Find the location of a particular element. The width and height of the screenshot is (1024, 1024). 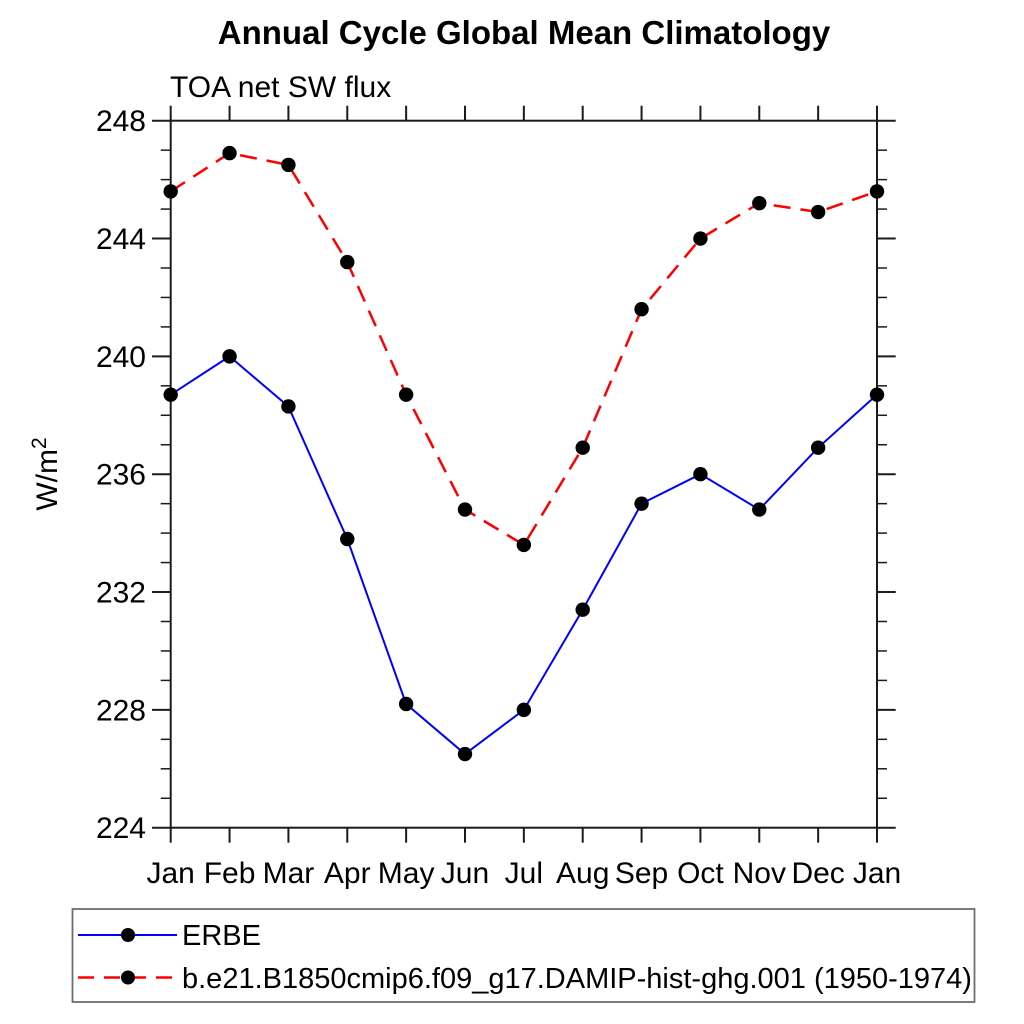

legend-box is located at coordinates (523, 955).